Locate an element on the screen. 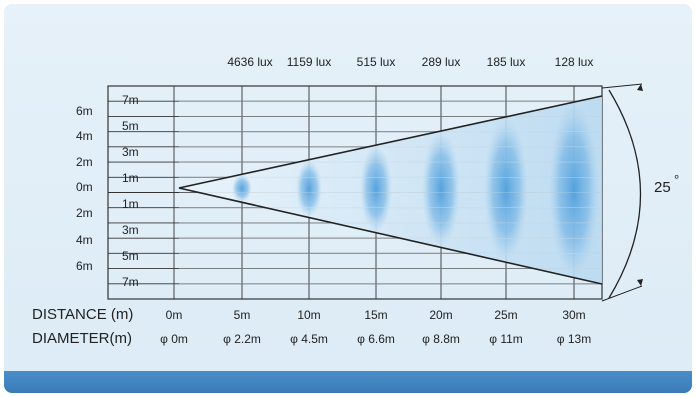  distance-value: 25m is located at coordinates (505, 315).